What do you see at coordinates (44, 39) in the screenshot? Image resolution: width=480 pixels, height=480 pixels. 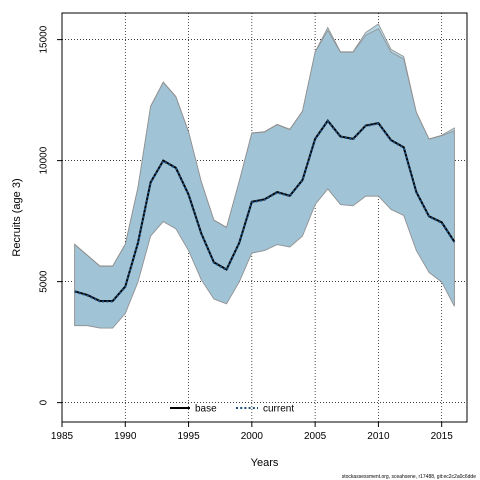 I see `y-tick-label-15000: 15000` at bounding box center [44, 39].